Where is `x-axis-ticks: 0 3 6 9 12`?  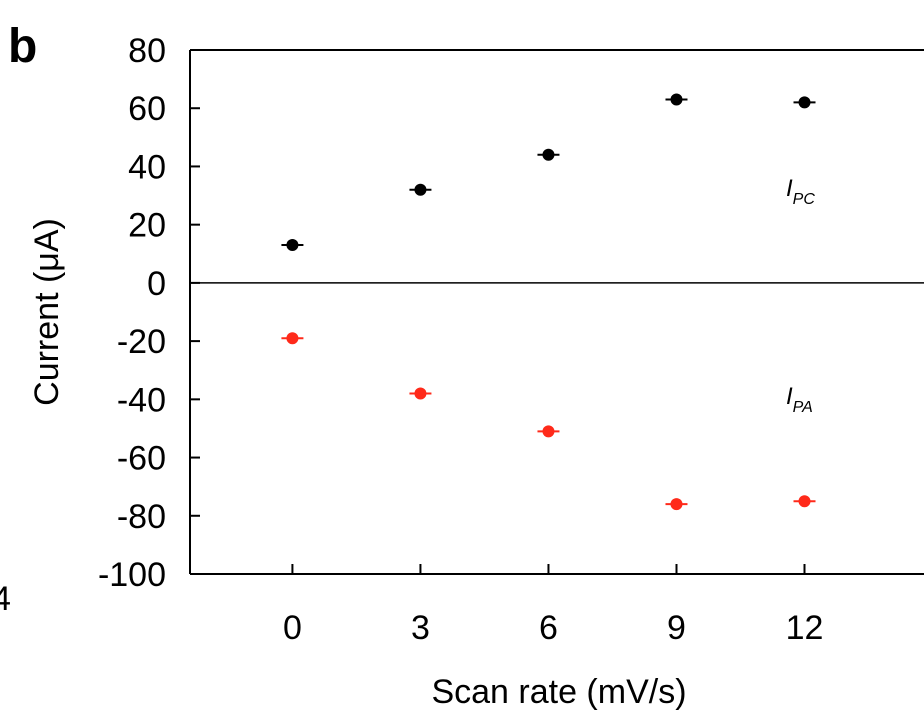
x-axis-ticks: 0 3 6 9 12 is located at coordinates (553, 605).